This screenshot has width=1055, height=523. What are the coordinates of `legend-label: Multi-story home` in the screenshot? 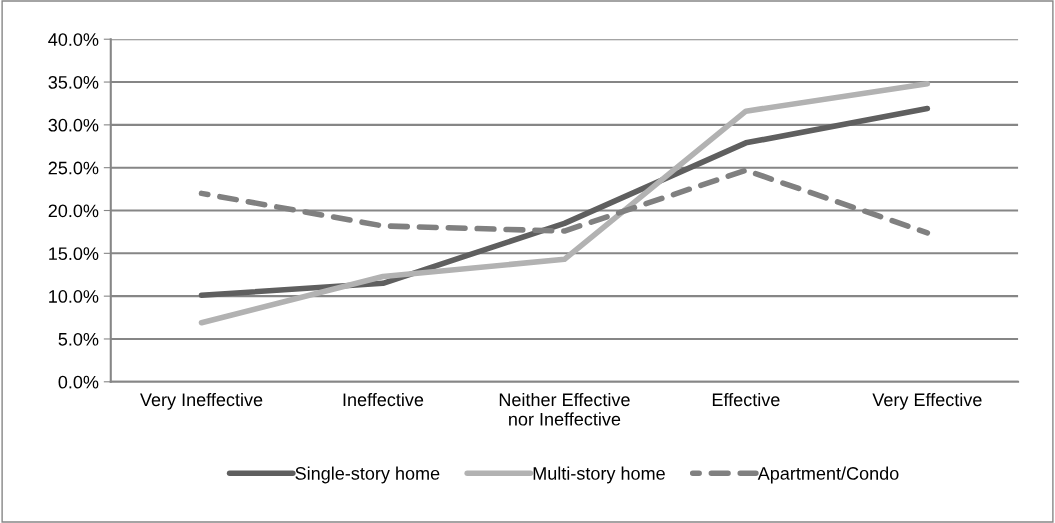 It's located at (599, 475).